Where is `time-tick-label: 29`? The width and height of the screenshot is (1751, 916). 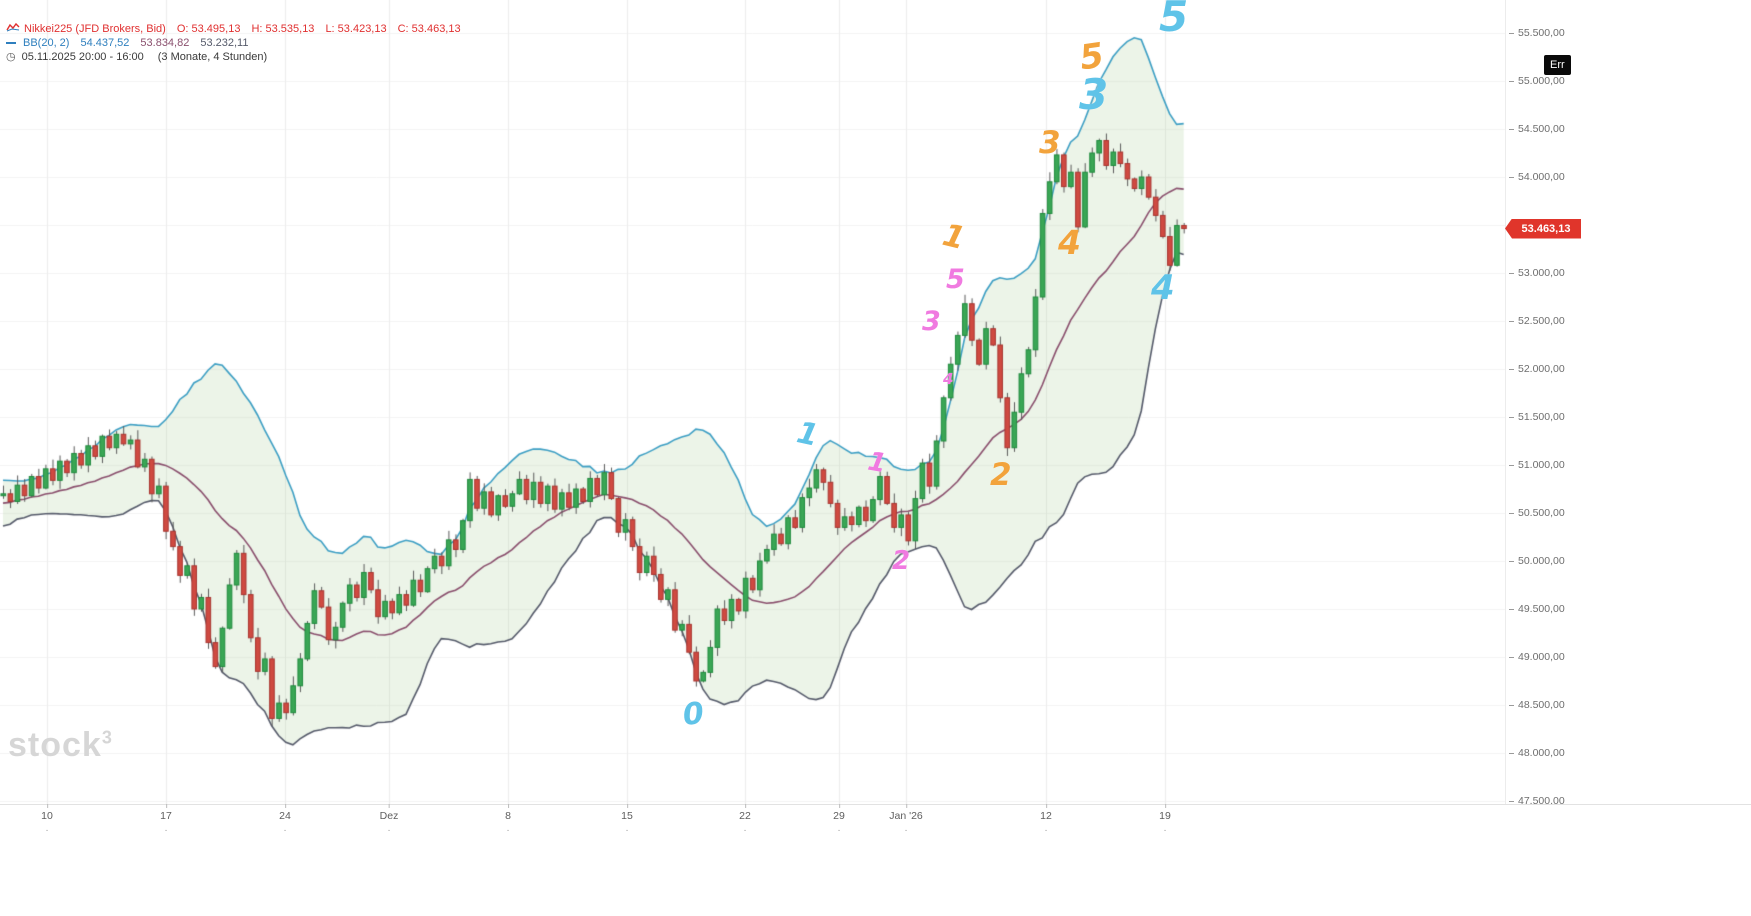 time-tick-label: 29 is located at coordinates (839, 813).